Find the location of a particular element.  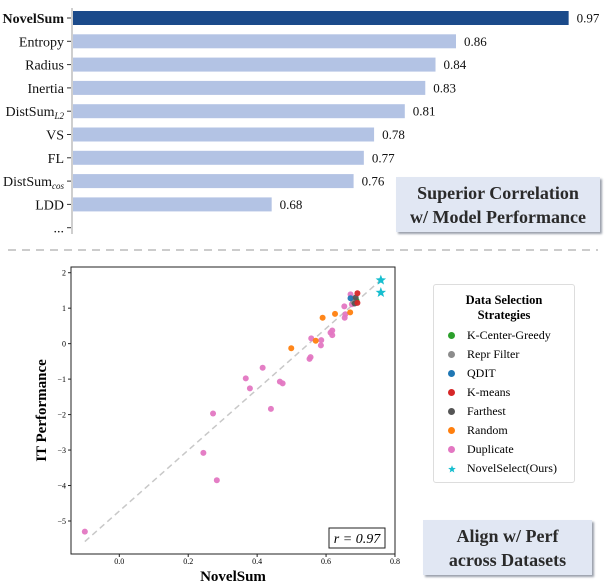

legend-label: NovelSelect(Ours) is located at coordinates (512, 468).